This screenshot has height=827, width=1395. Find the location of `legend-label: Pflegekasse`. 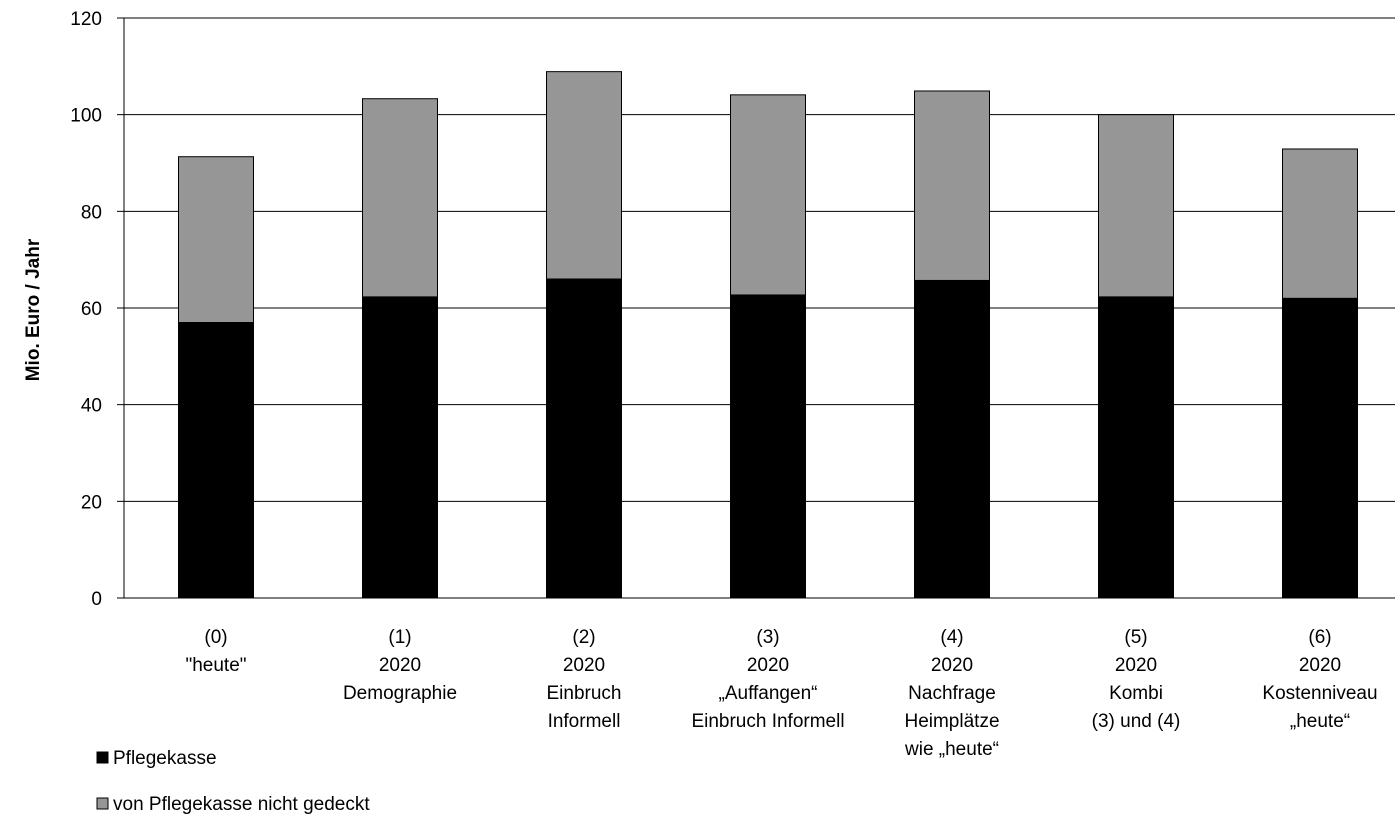

legend-label: Pflegekasse is located at coordinates (165, 758).